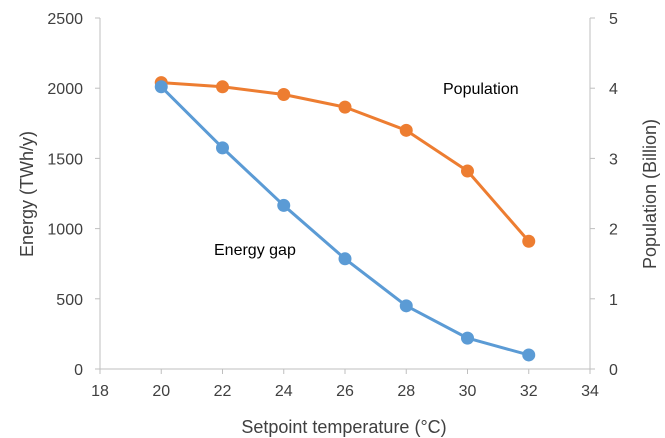 The width and height of the screenshot is (665, 438). Describe the element at coordinates (406, 391) in the screenshot. I see `x-tick-label: 28` at that location.